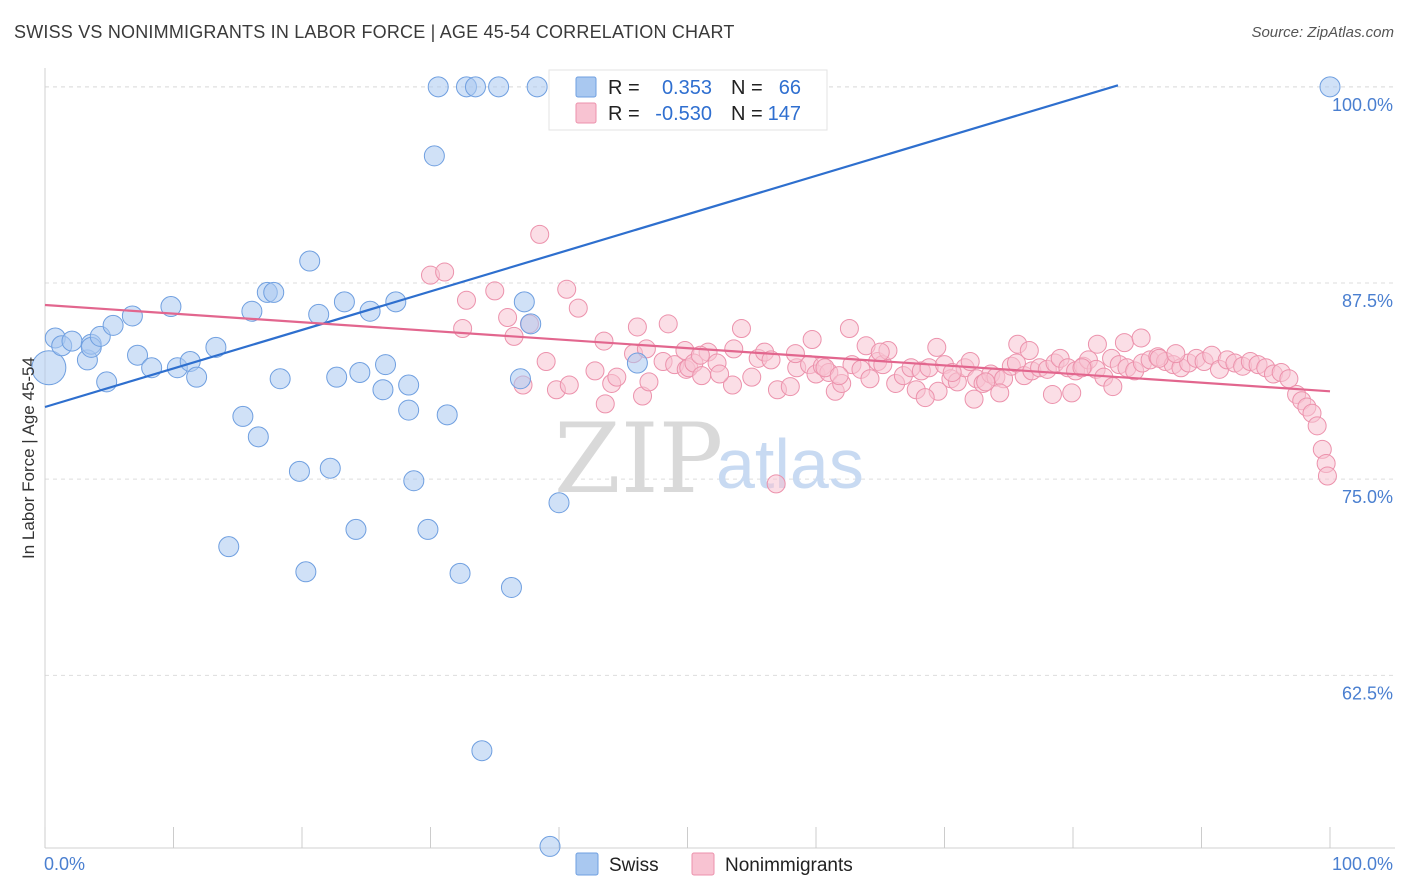 This screenshot has width=1406, height=892. I want to click on stats-legend-n-value-swiss: 66, so click(790, 88).